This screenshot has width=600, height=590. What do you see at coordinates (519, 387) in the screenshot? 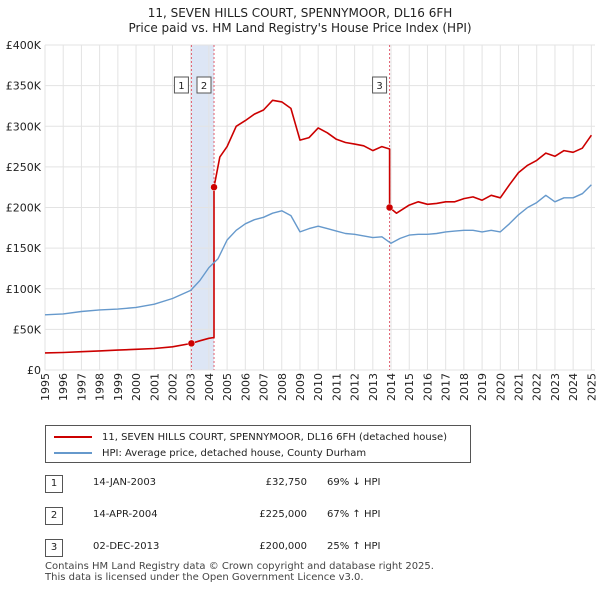
I see `x-tick-label: 2021` at bounding box center [519, 387].